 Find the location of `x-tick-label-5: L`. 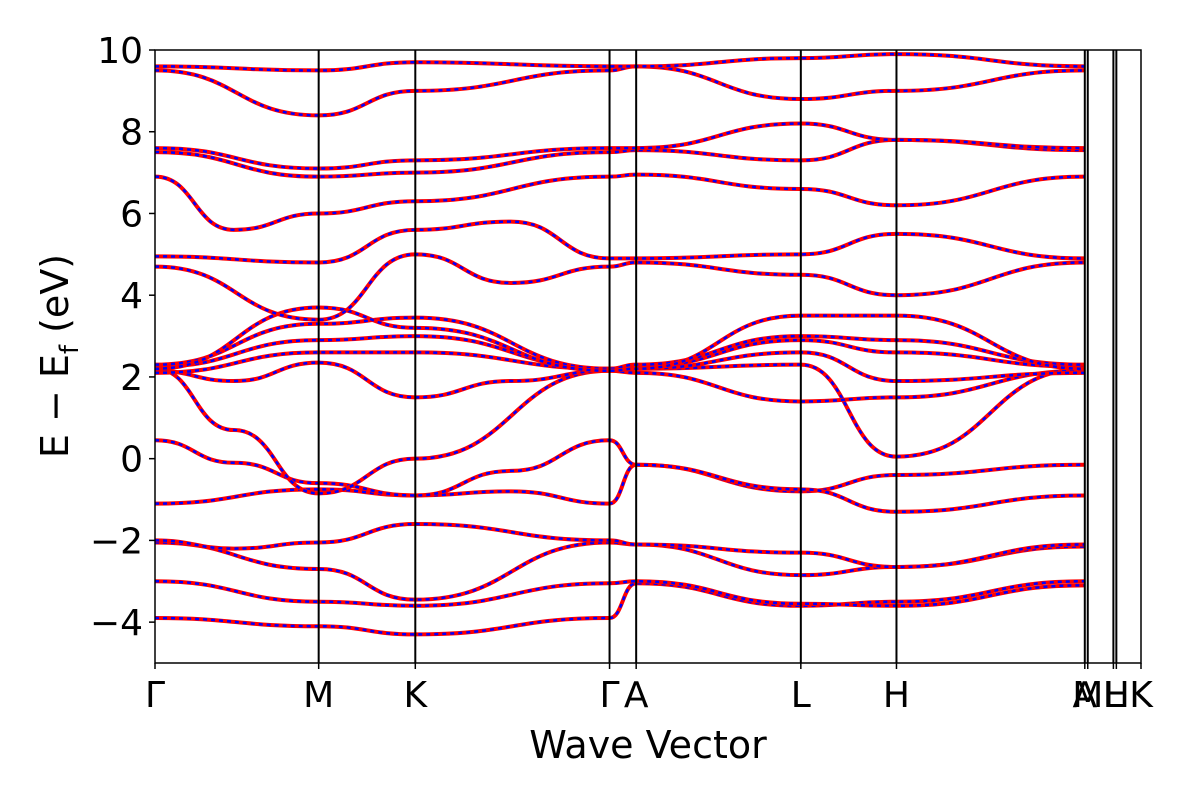

x-tick-label-5: L is located at coordinates (801, 695).